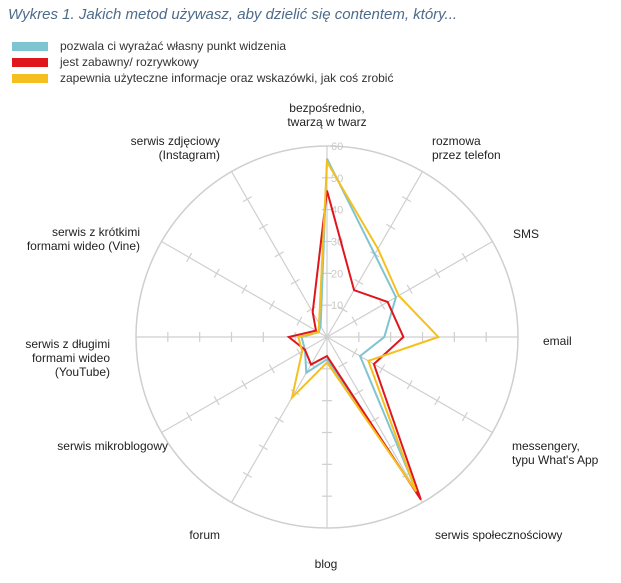 This screenshot has width=621, height=583. Describe the element at coordinates (173, 46) in the screenshot. I see `legend-label: pozwala ci wyrażać własny punkt widzenia` at that location.